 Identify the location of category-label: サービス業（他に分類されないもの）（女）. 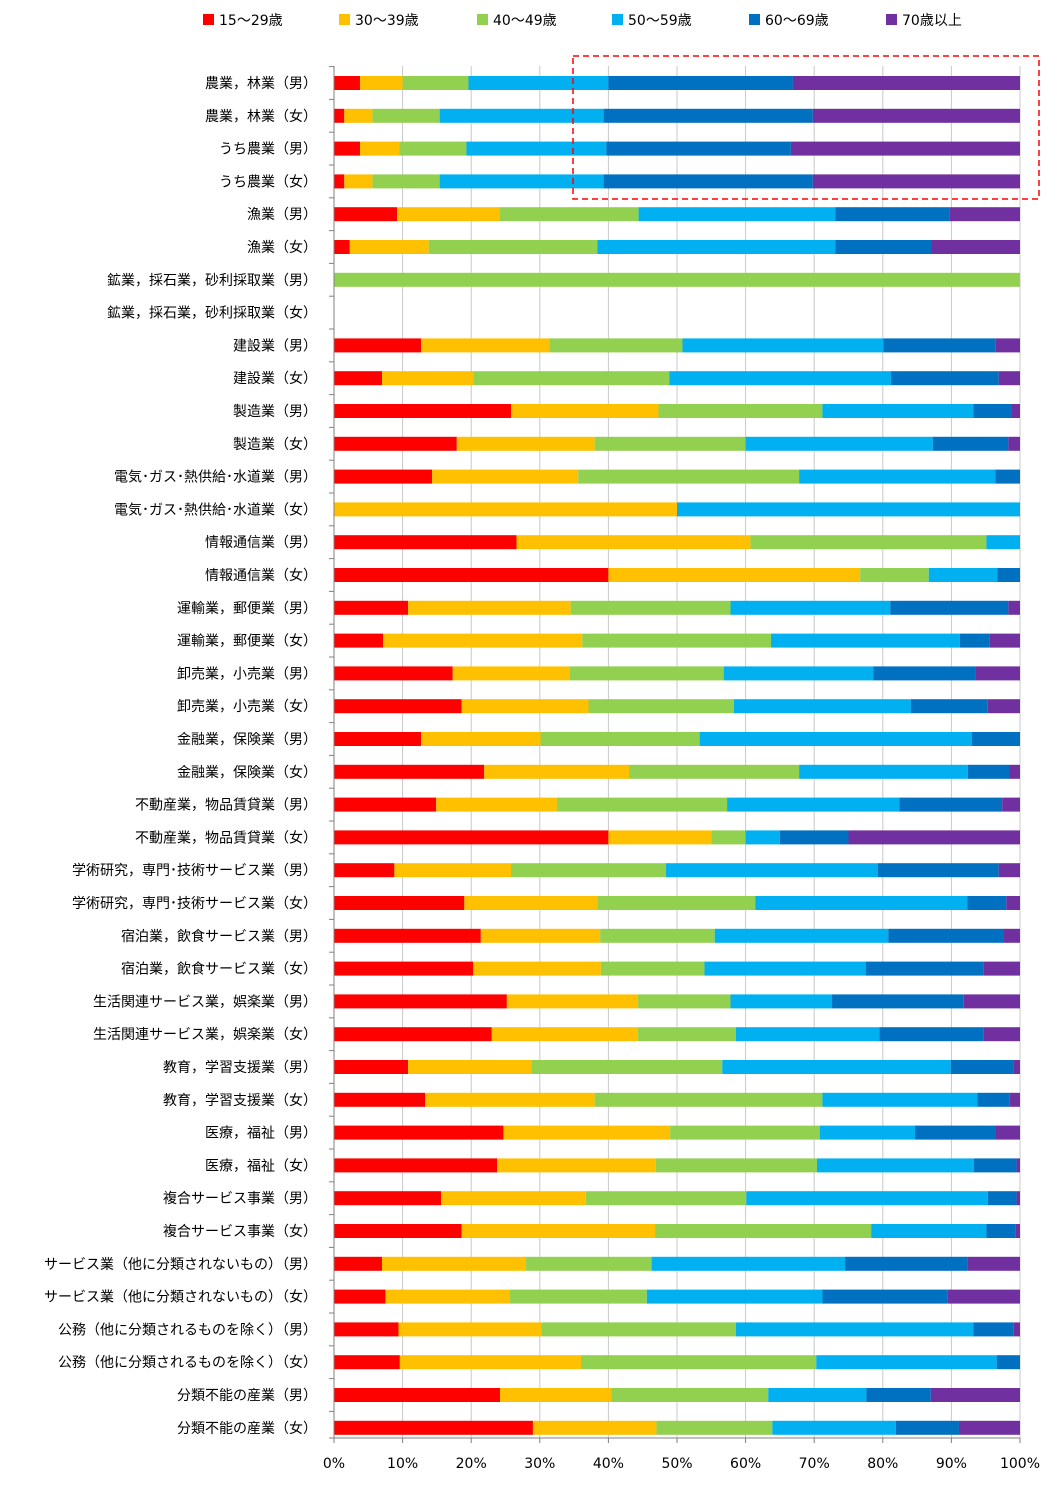
(180, 1297).